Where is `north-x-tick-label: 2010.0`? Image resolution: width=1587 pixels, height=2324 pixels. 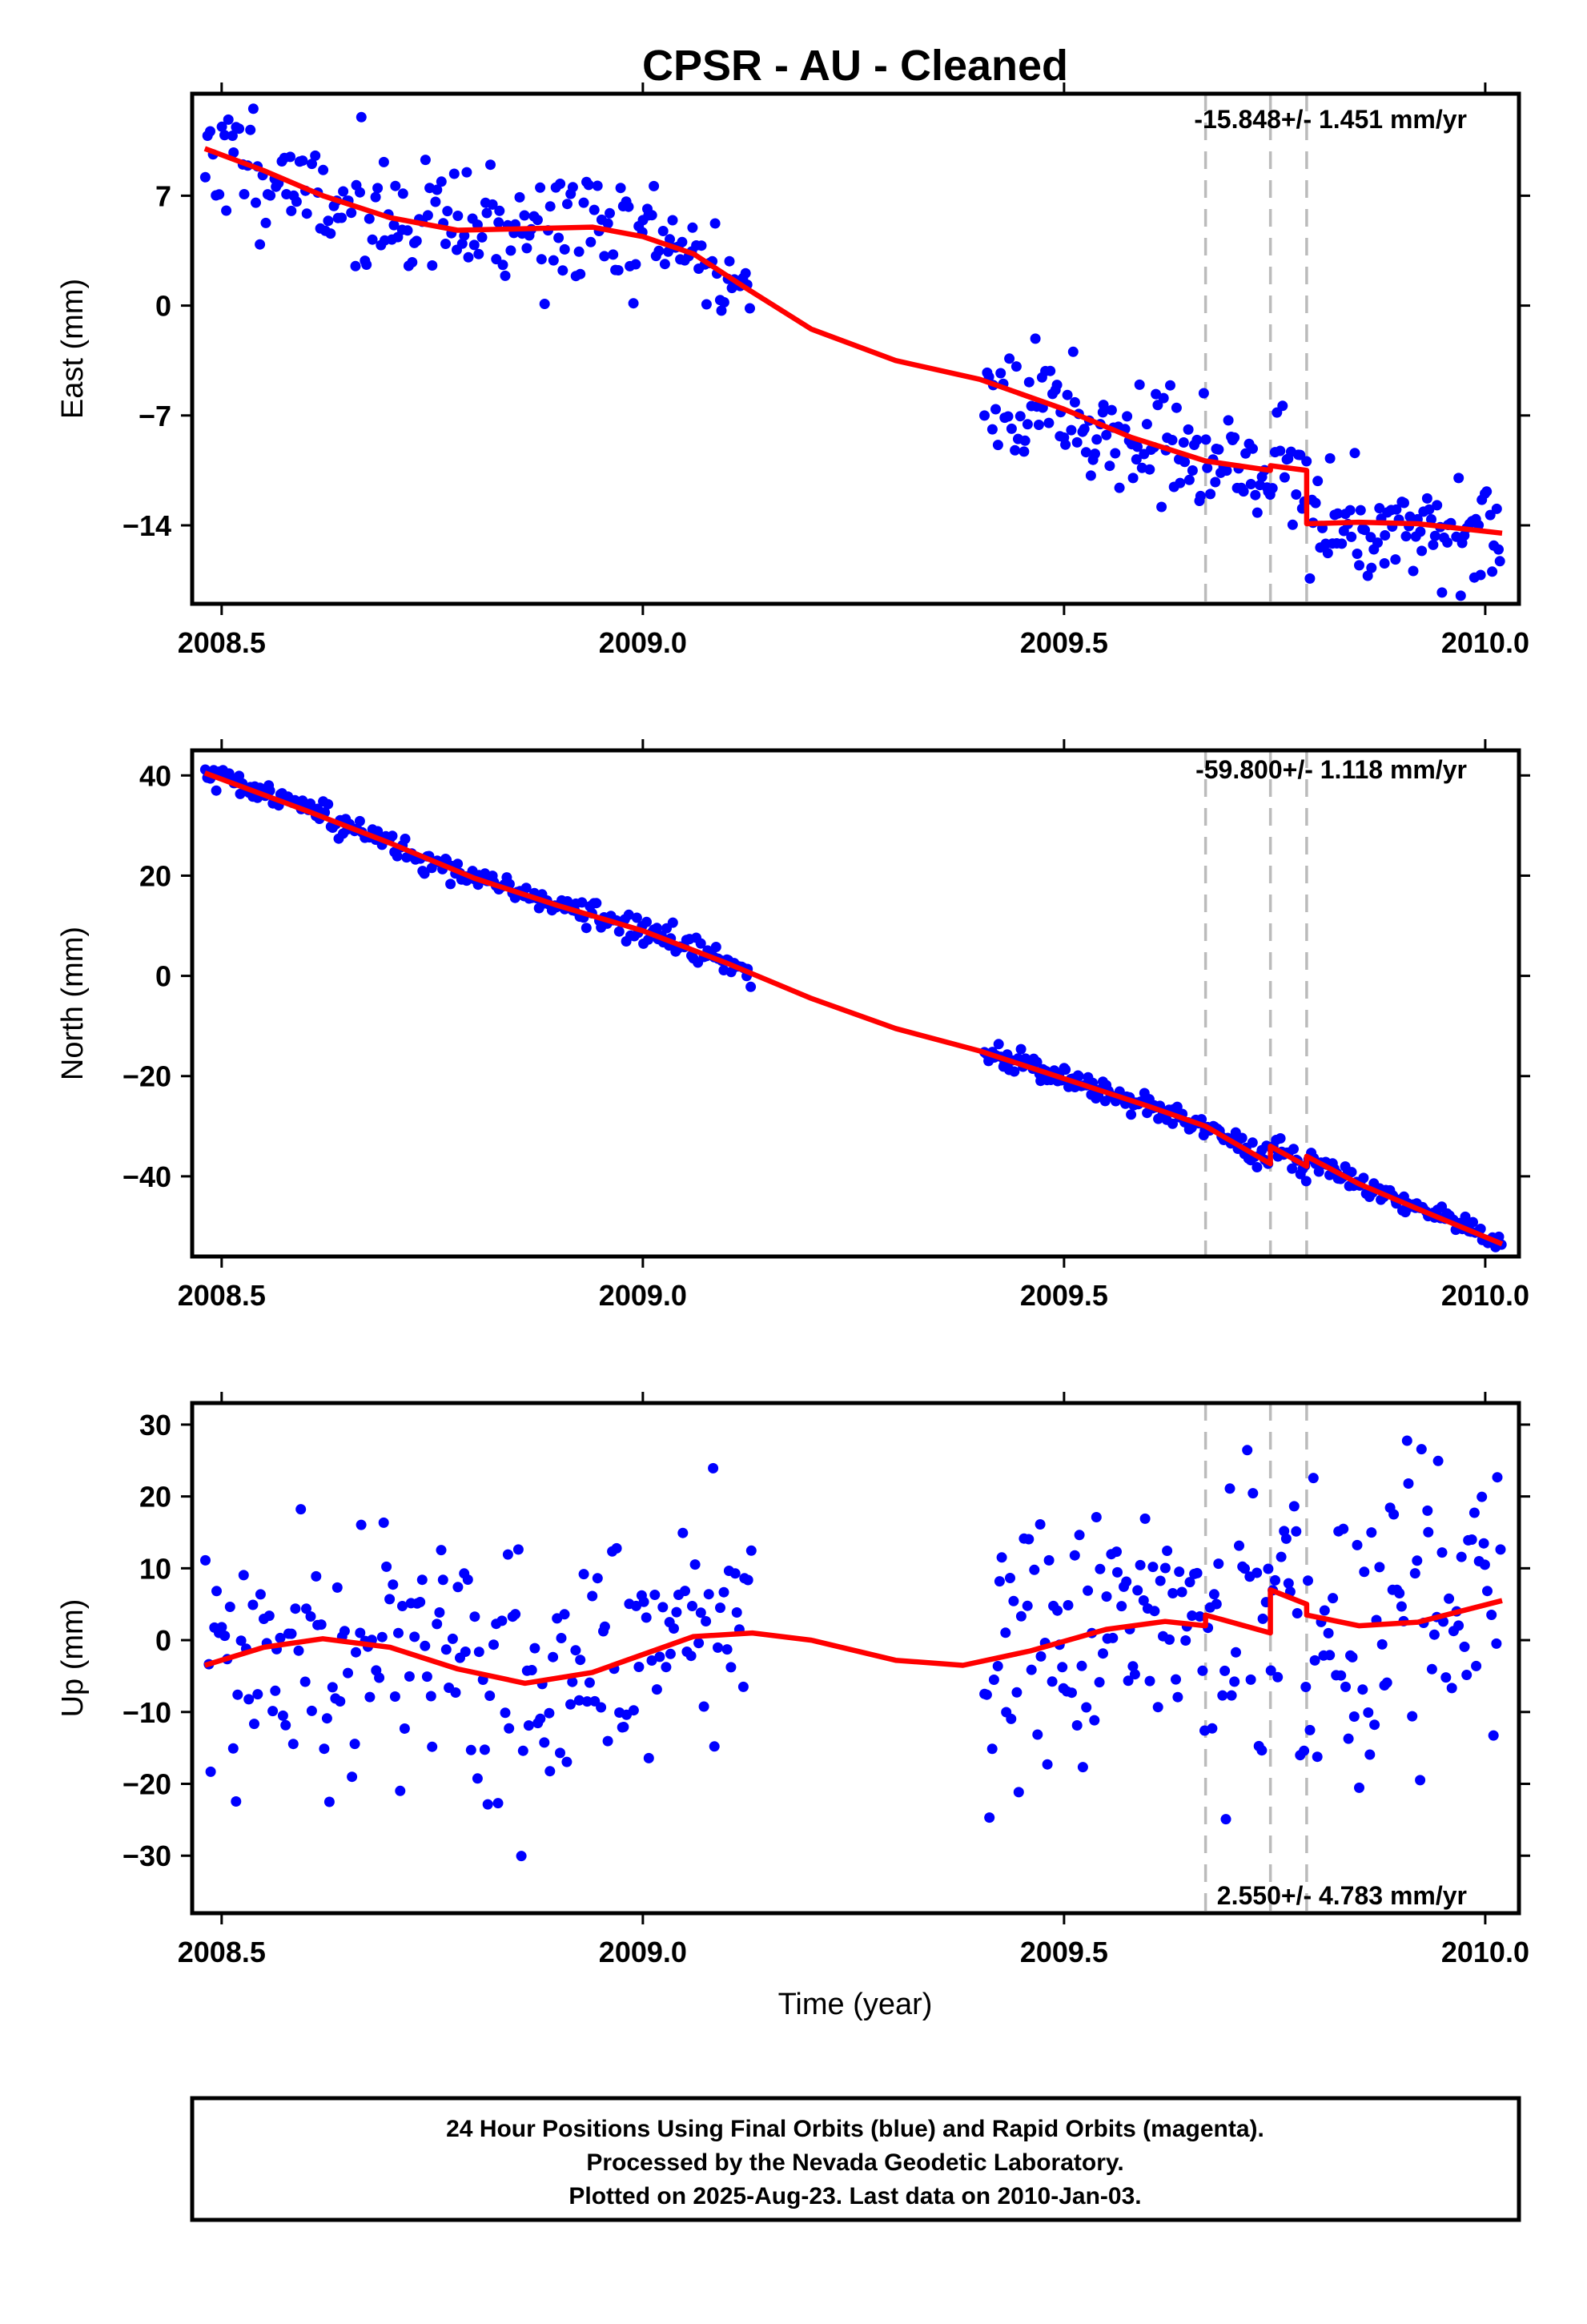
north-x-tick-label: 2010.0 is located at coordinates (1485, 1295).